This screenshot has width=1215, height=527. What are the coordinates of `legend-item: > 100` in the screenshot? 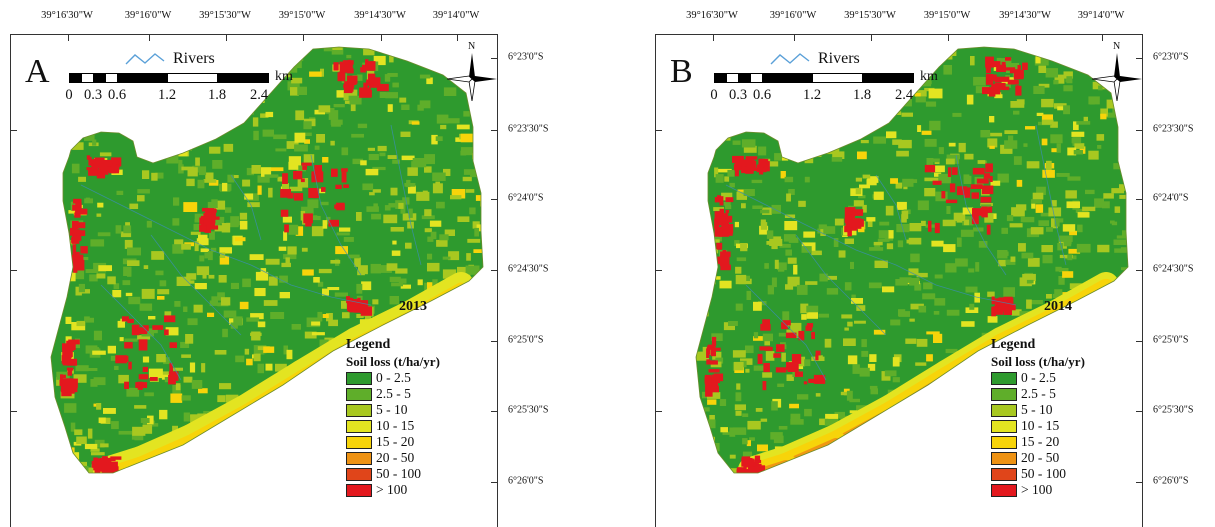 It's located at (1066, 490).